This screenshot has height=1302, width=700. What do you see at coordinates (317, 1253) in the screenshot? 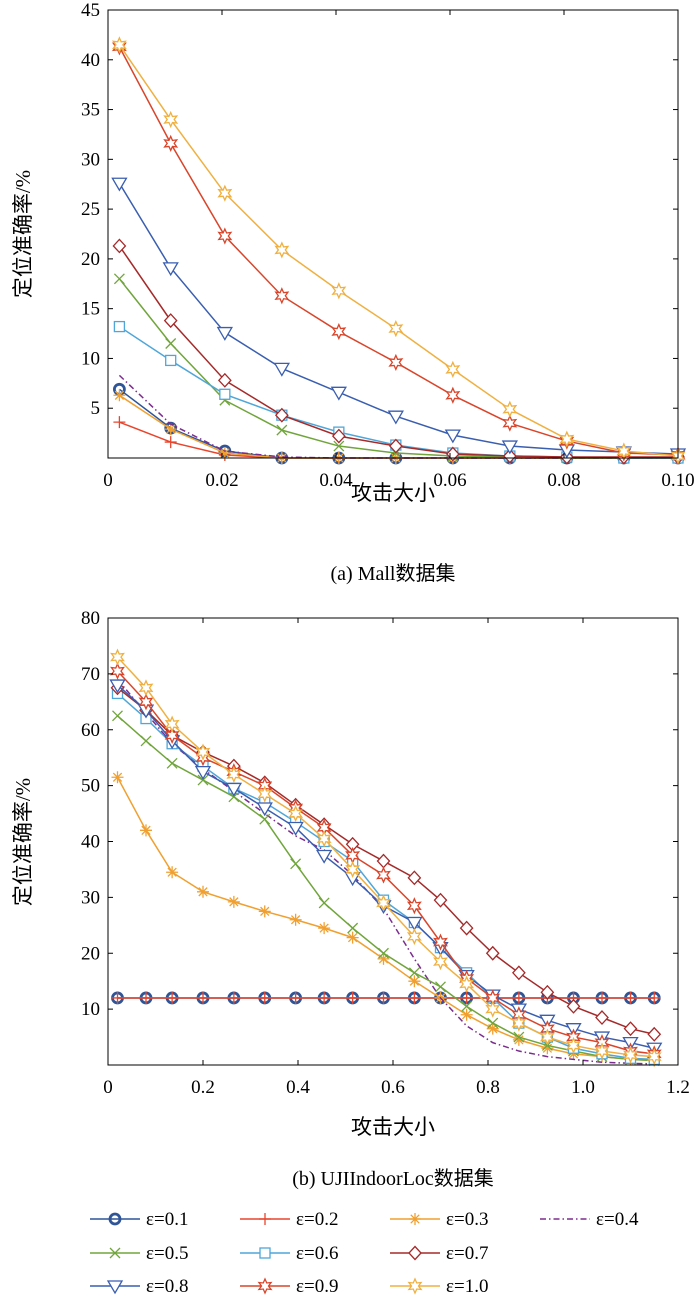
I see `legend-label: ε=0.6` at bounding box center [317, 1253].